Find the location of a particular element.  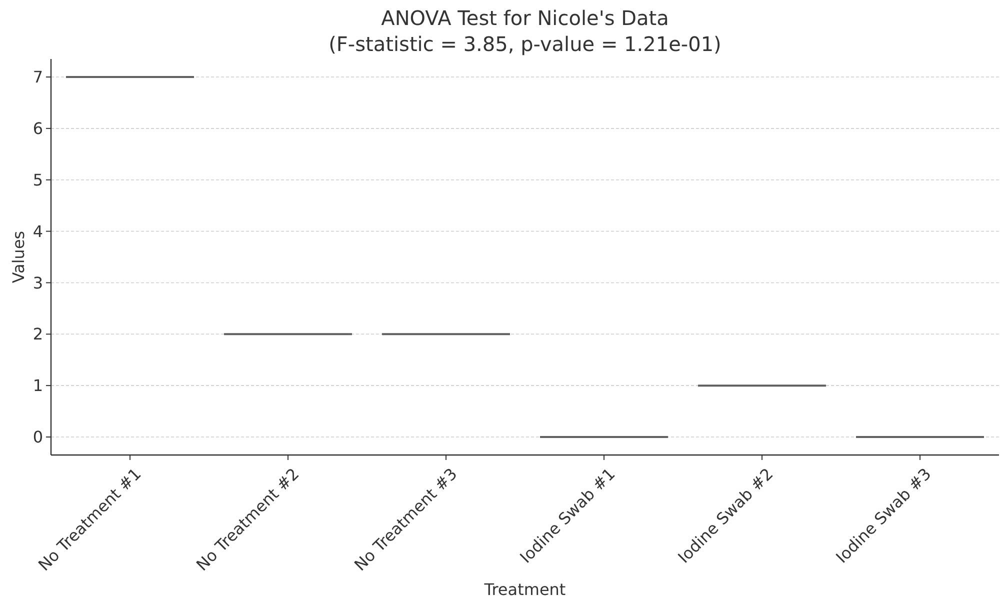

y-tick-label: 4 is located at coordinates (37, 231).